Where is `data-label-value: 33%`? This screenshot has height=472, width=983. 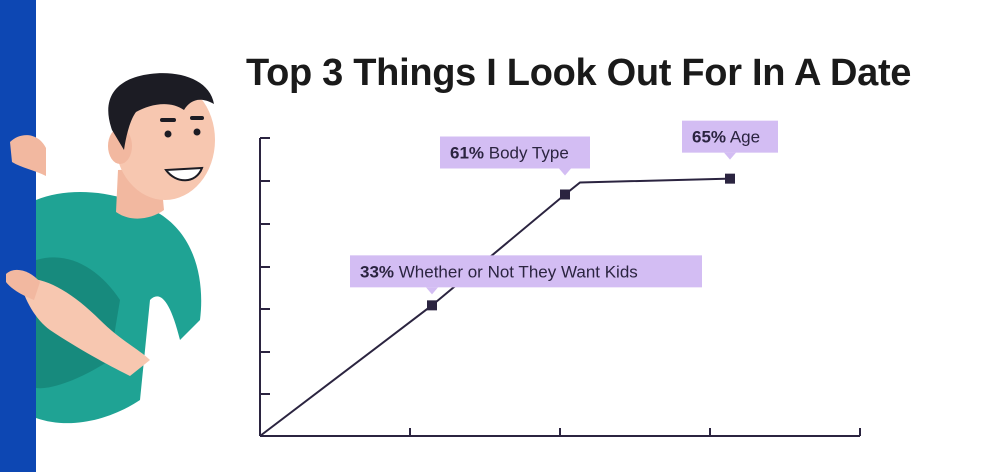
data-label-value: 33% is located at coordinates (377, 271).